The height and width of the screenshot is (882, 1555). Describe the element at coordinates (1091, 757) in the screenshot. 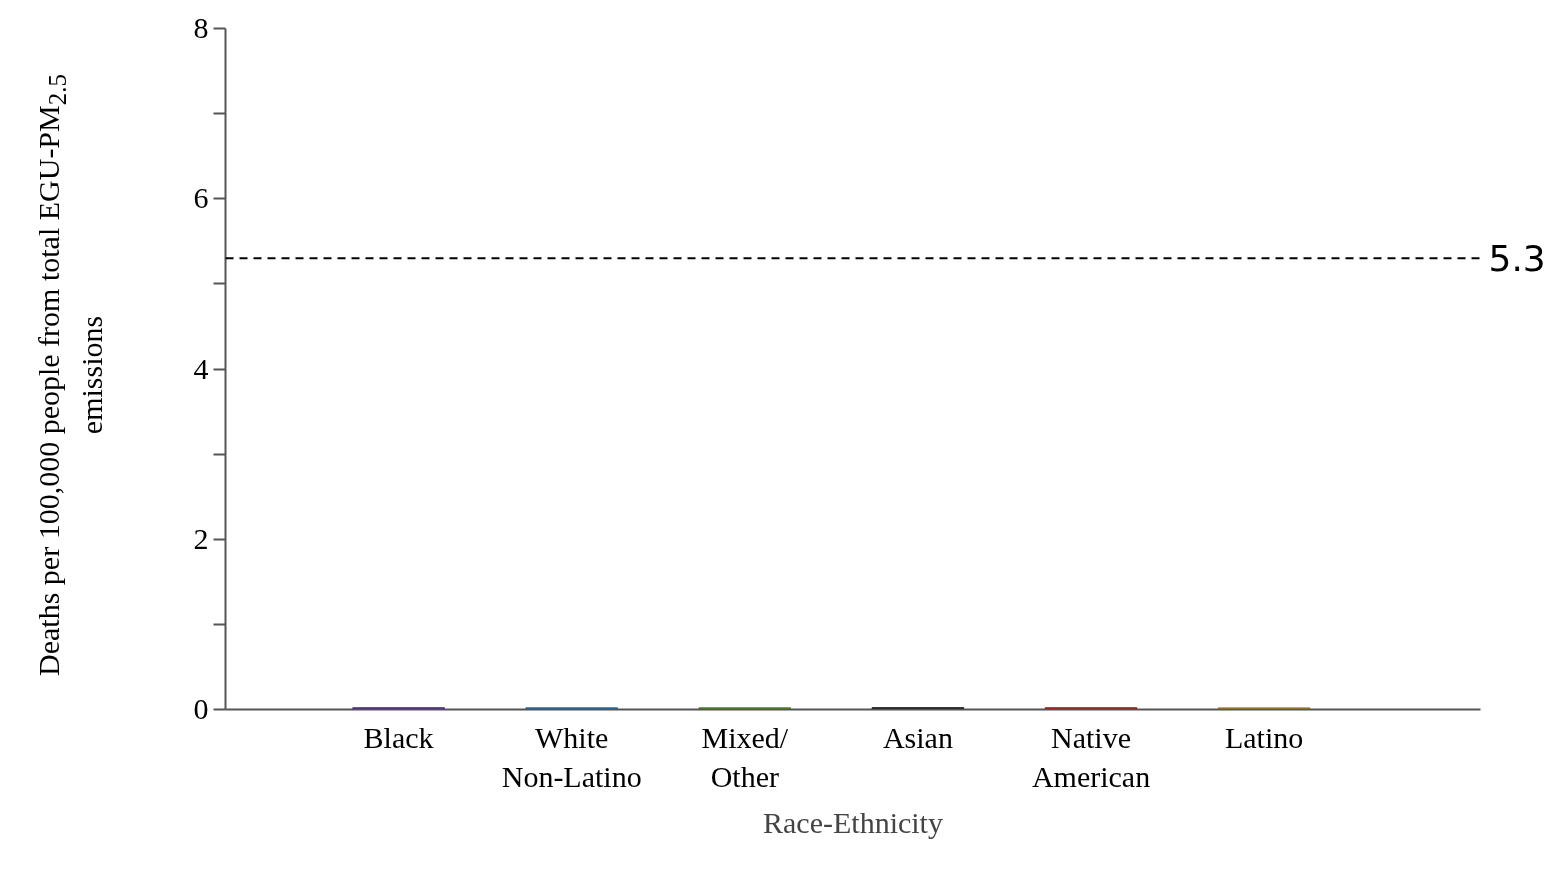

I see `x-tick-label: Native American` at that location.